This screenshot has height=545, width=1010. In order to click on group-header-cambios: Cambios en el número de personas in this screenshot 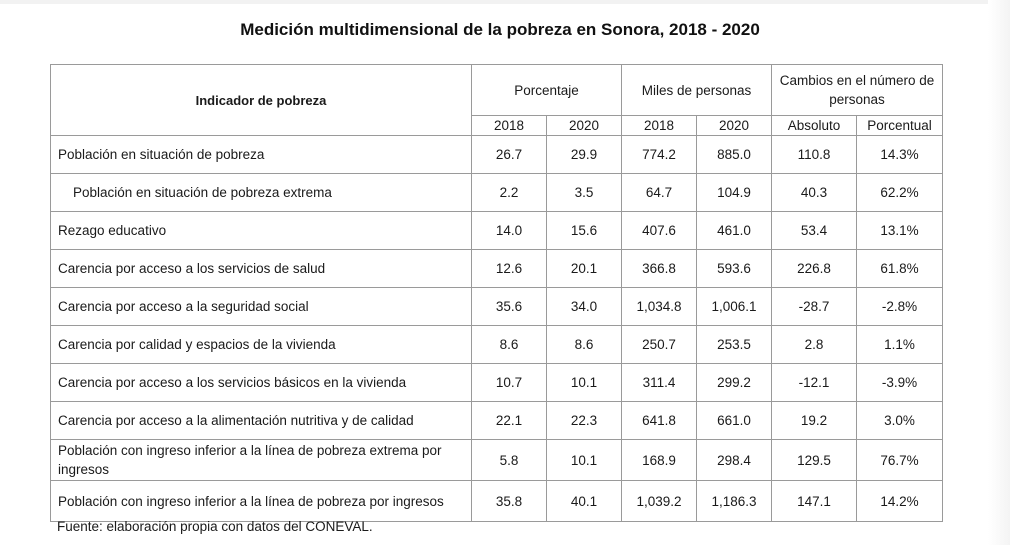, I will do `click(857, 90)`.